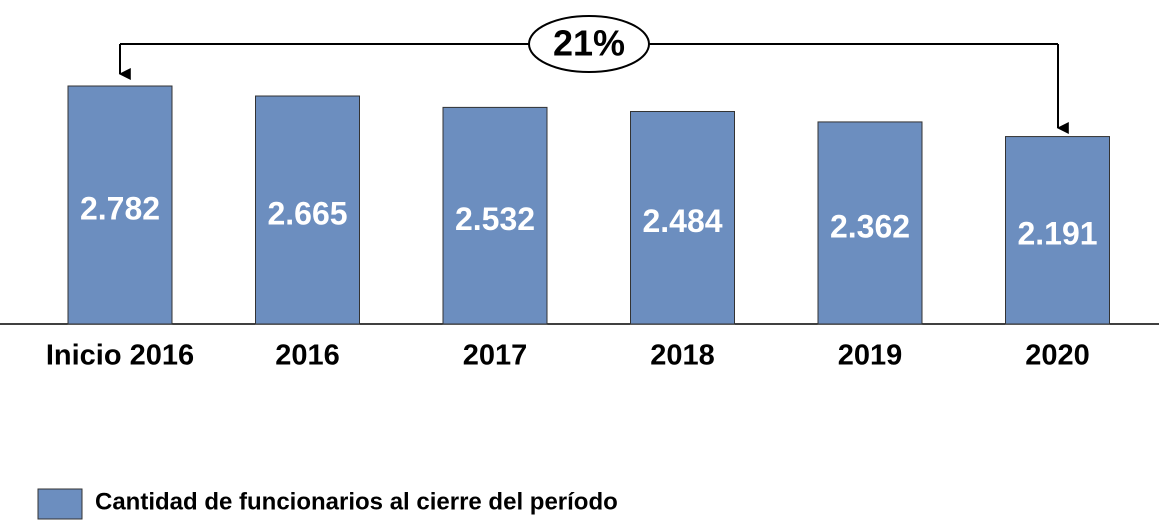 The width and height of the screenshot is (1159, 520). Describe the element at coordinates (307, 356) in the screenshot. I see `x-tick-label: 2016` at that location.